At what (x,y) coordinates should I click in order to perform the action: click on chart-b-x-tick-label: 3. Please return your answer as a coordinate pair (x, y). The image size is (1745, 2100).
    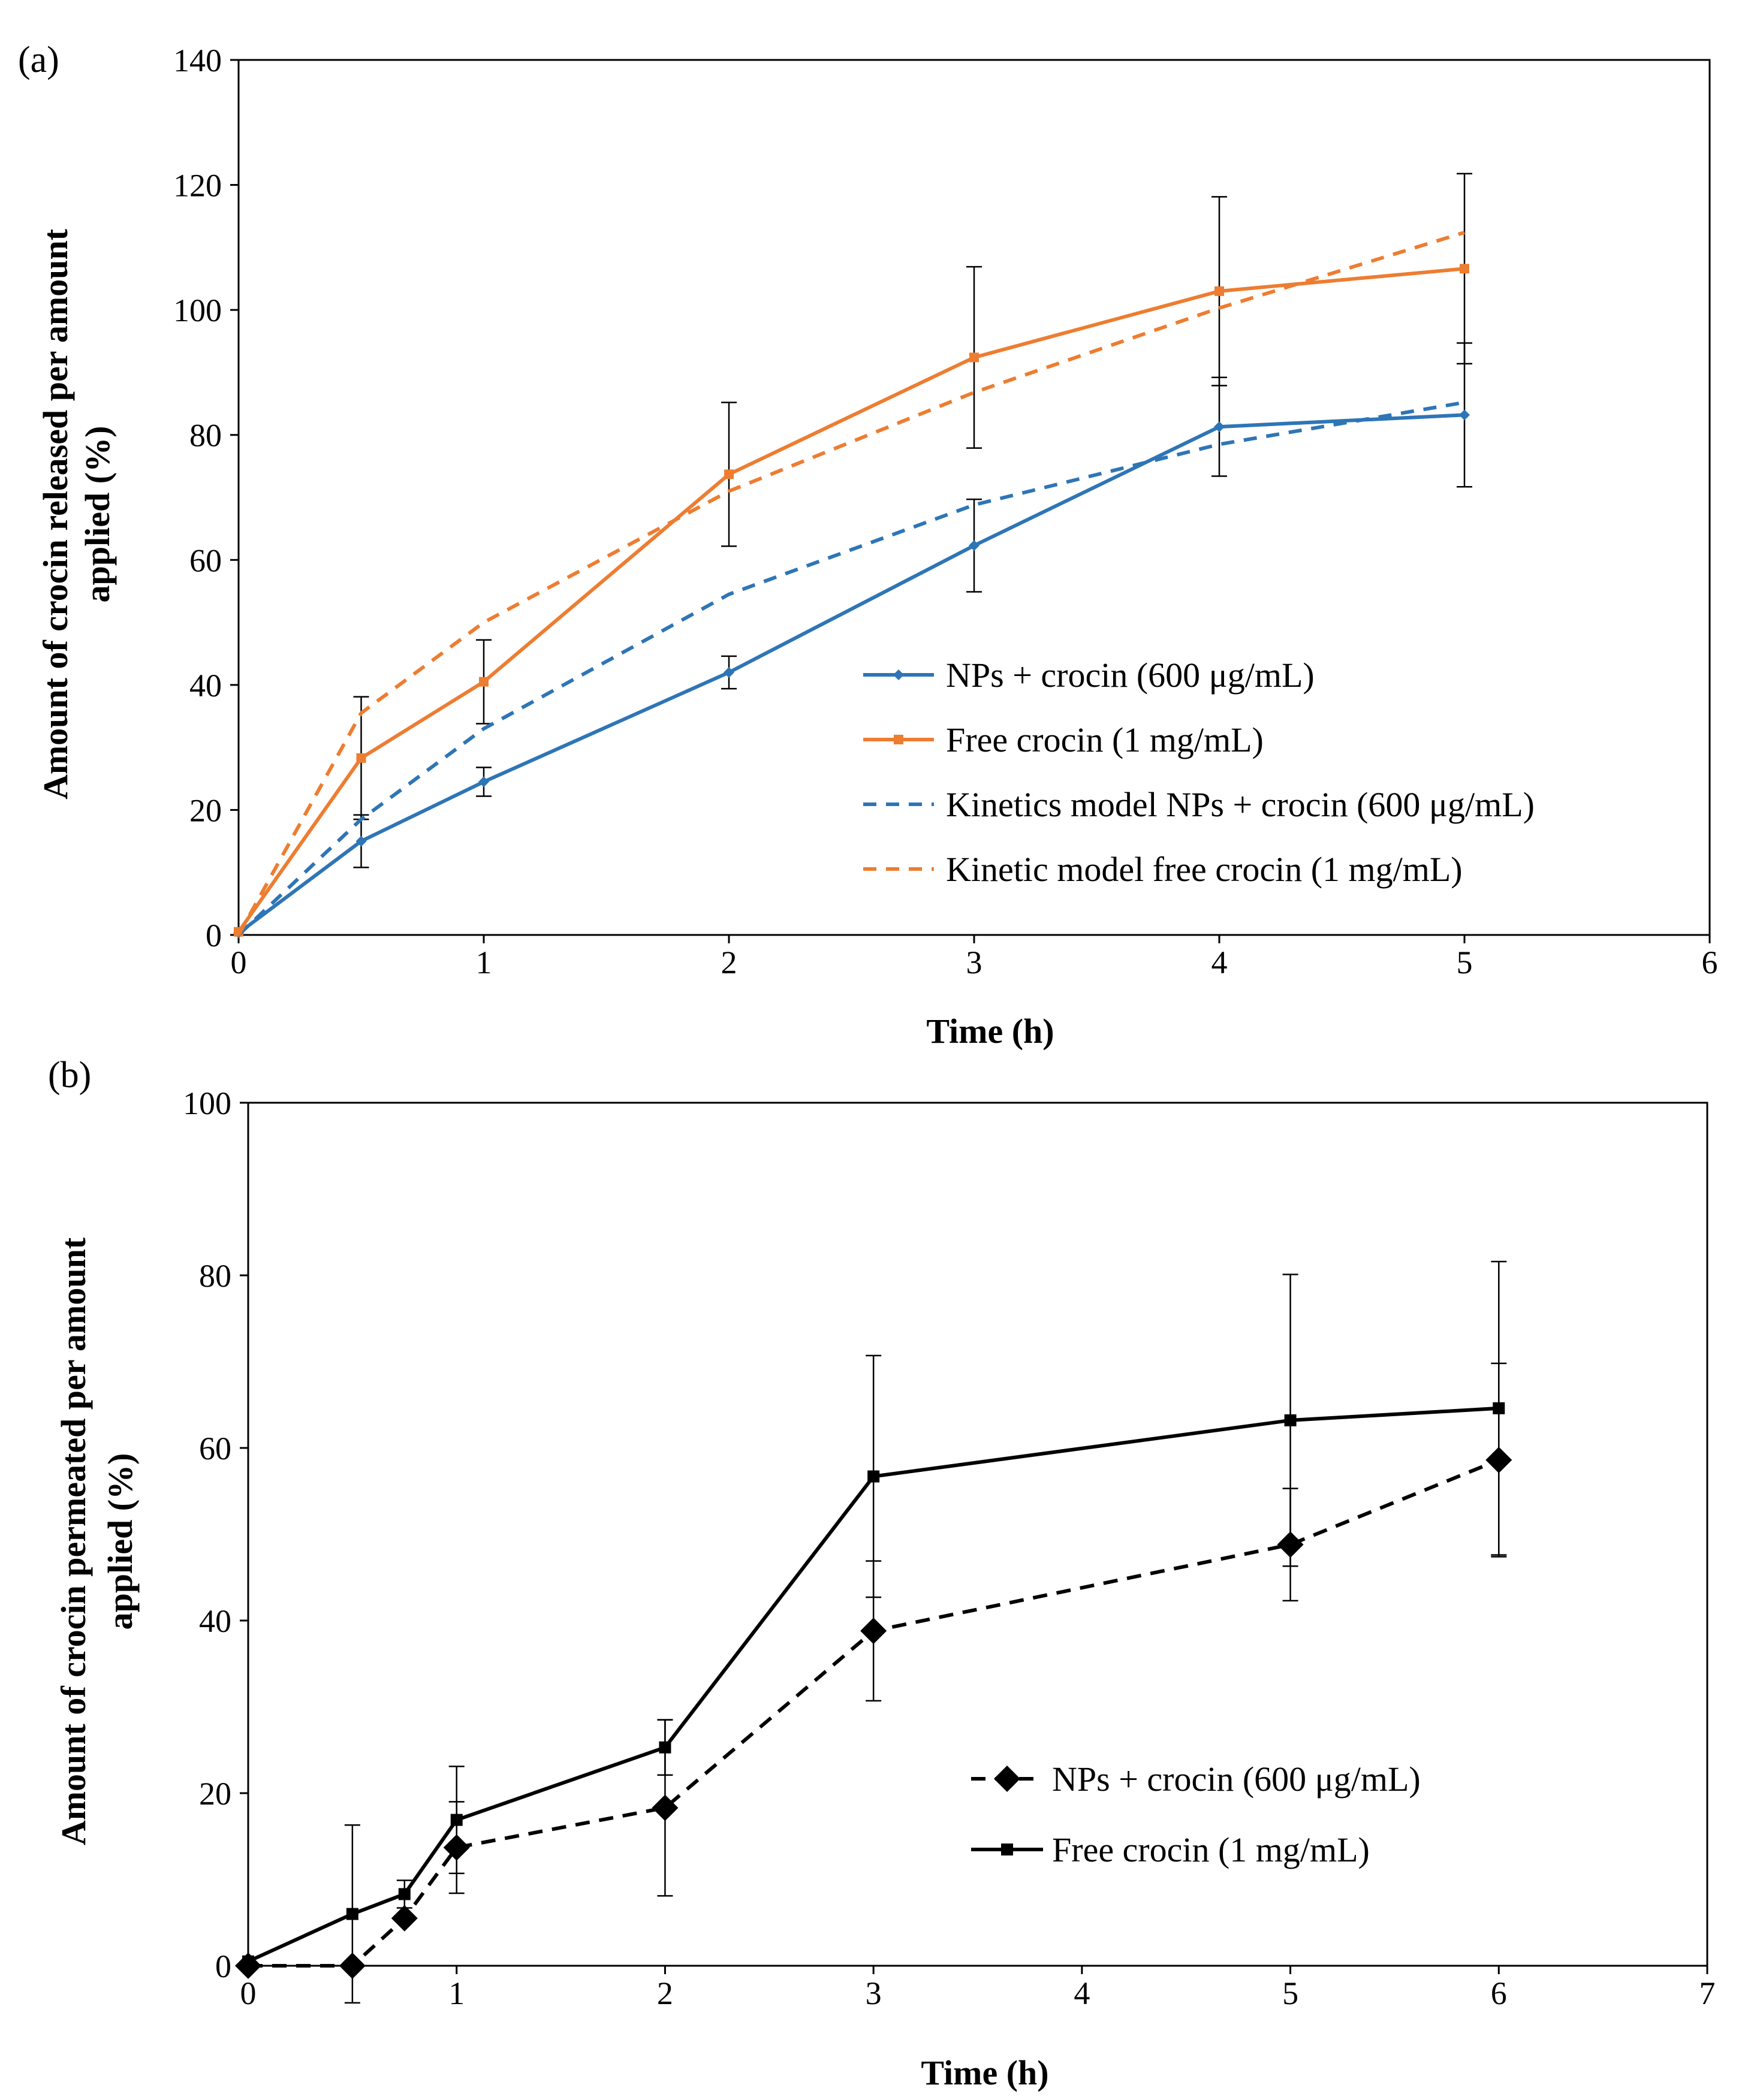
    Looking at the image, I should click on (874, 1993).